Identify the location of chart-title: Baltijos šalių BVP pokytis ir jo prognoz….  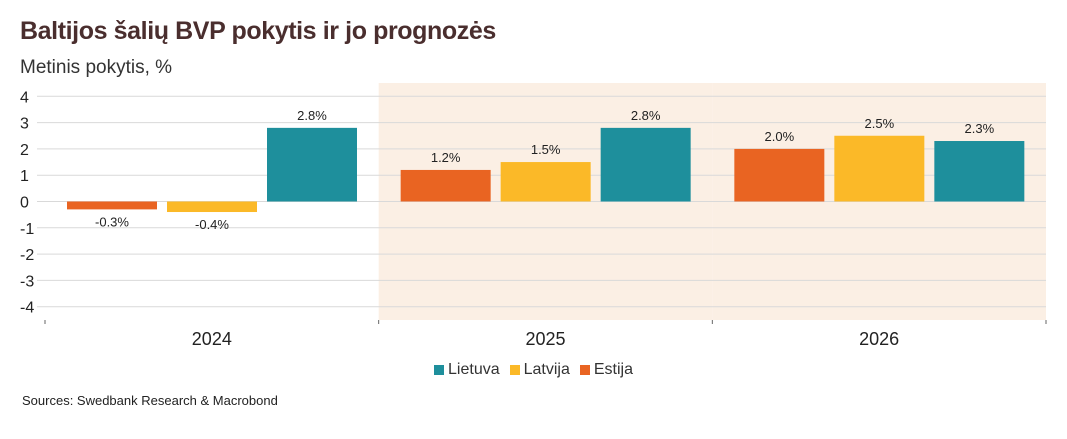
(258, 31).